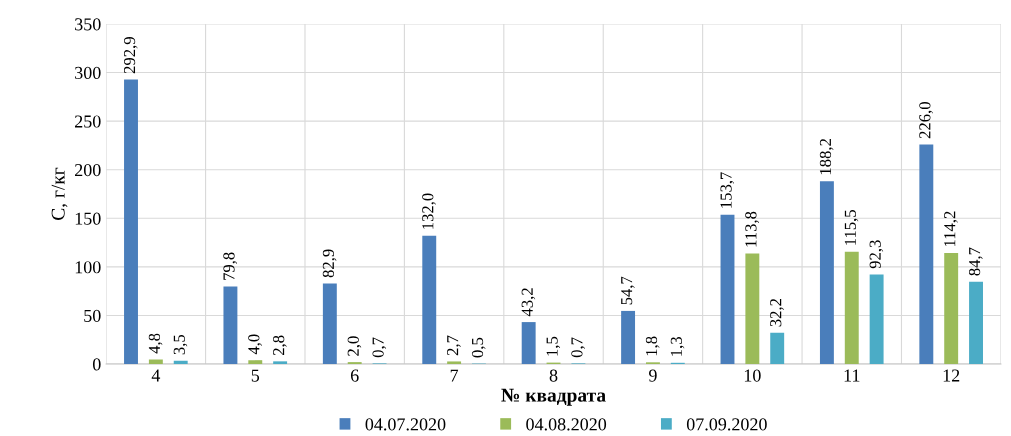 The width and height of the screenshot is (1011, 436). What do you see at coordinates (88, 73) in the screenshot?
I see `y-tick-label: 300` at bounding box center [88, 73].